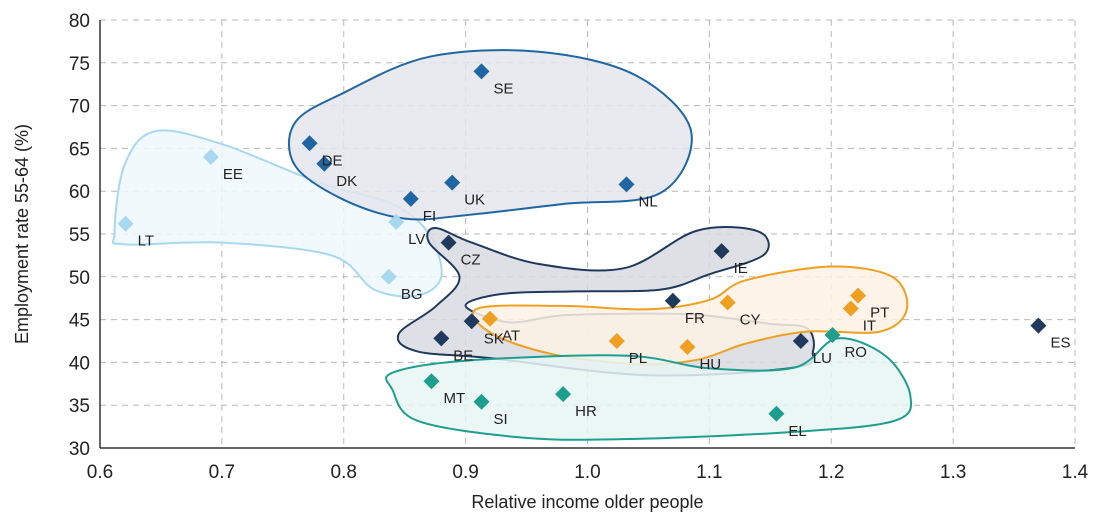  I want to click on y-tick-label: 40, so click(79, 363).